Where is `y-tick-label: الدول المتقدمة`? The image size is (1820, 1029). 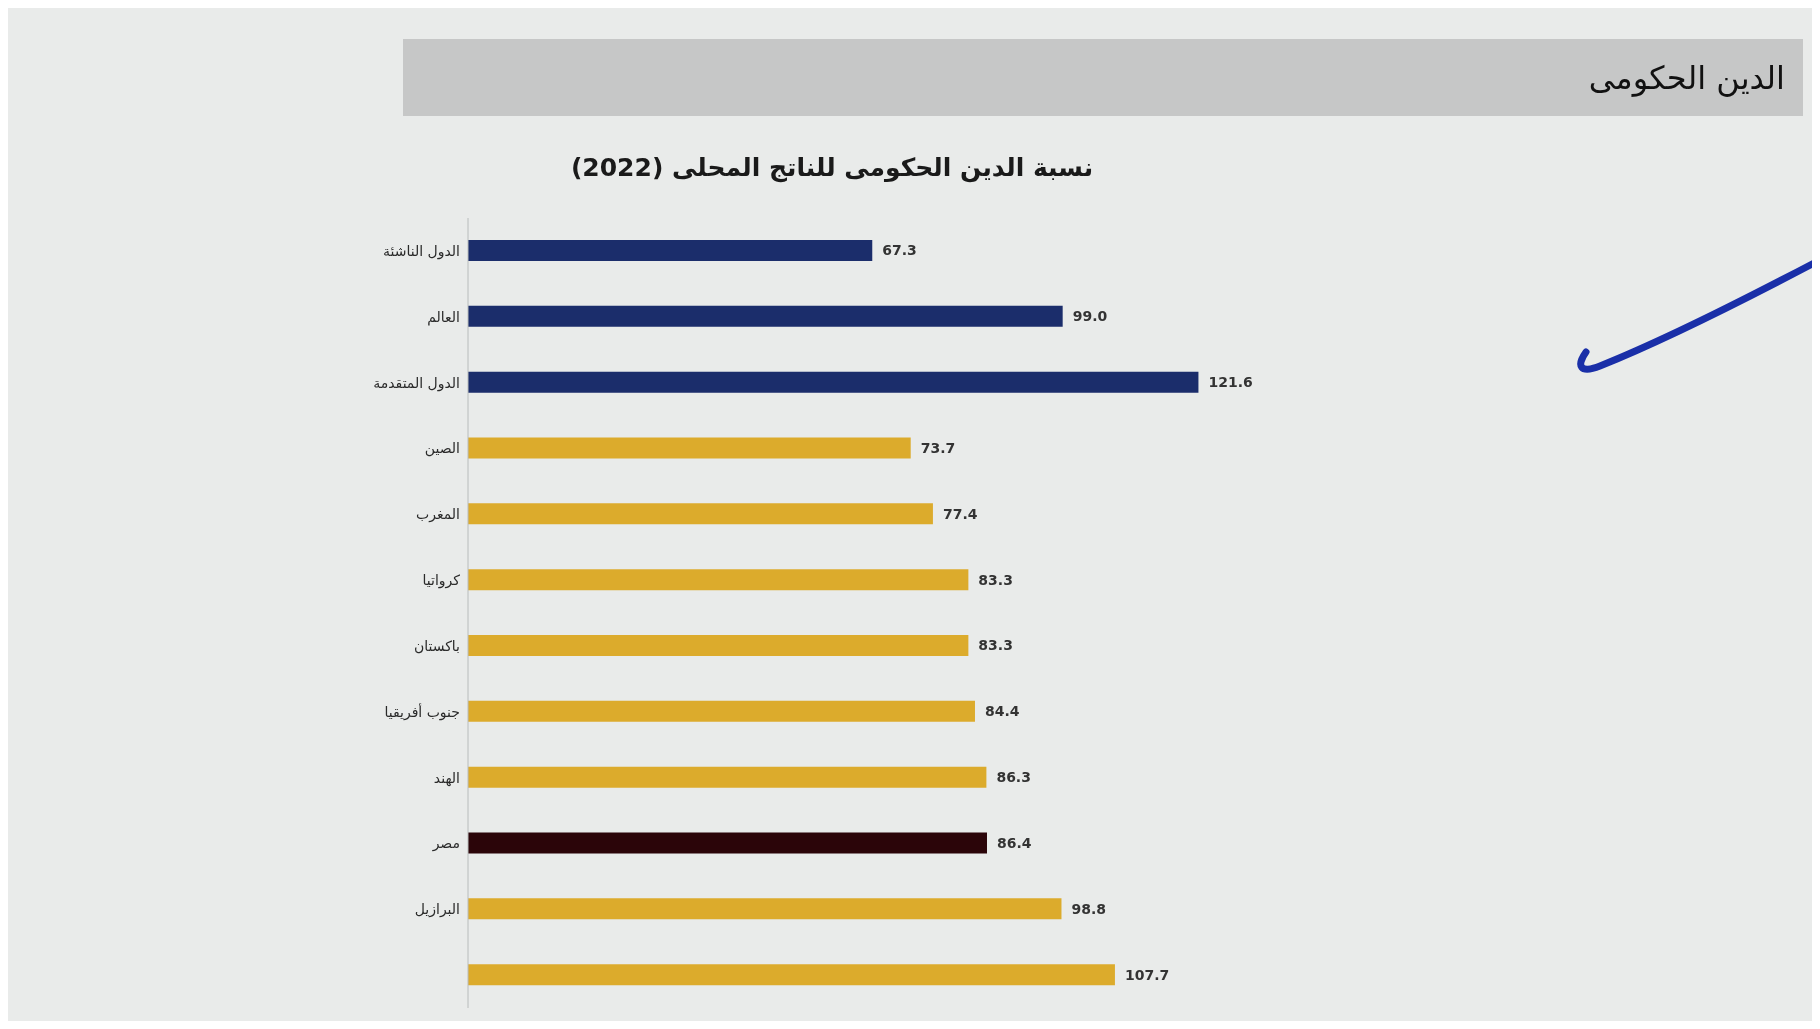 y-tick-label: الدول المتقدمة is located at coordinates (416, 383).